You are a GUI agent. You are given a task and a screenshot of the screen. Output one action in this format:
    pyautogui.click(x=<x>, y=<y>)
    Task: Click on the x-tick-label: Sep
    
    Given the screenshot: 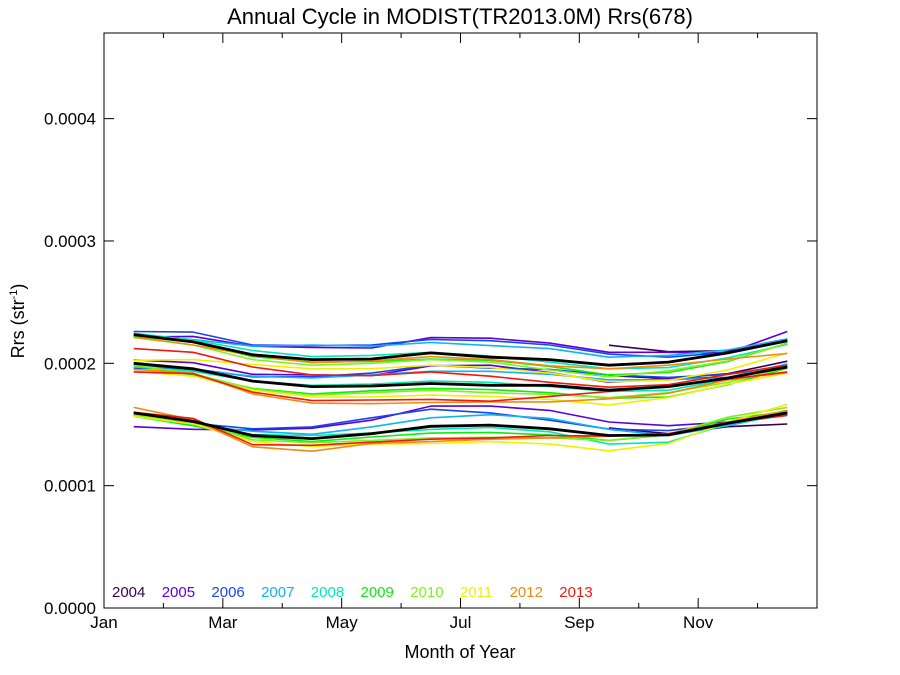 What is the action you would take?
    pyautogui.click(x=579, y=622)
    